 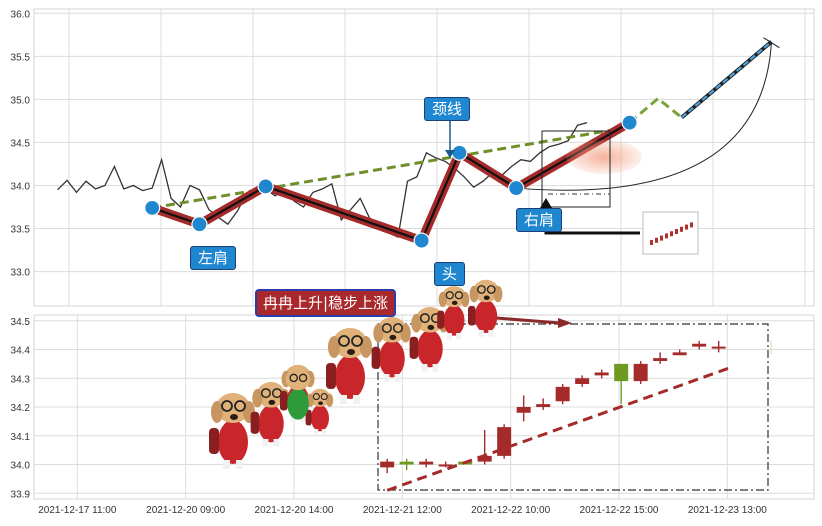 I want to click on trend-banner: 冉冉上升|稳步上涨, so click(x=326, y=303).